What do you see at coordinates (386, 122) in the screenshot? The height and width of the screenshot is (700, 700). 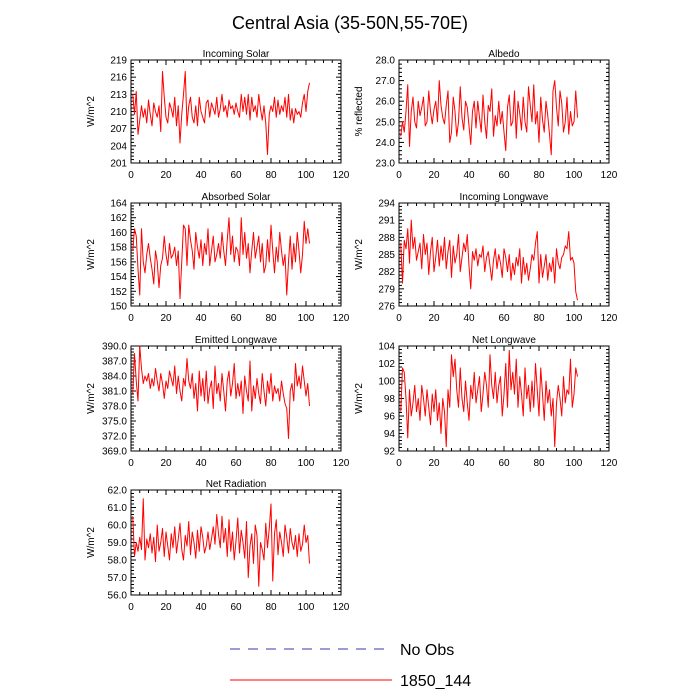 I see `y-tick-label: 25.0` at bounding box center [386, 122].